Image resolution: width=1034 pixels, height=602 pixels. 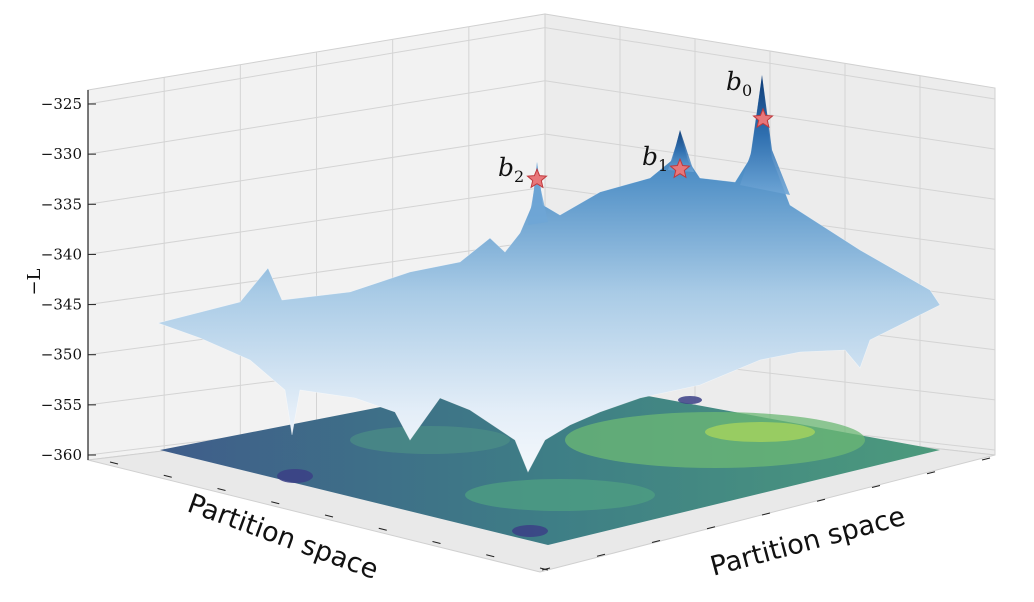 I want to click on z-tick-label: −325, so click(x=61, y=104).